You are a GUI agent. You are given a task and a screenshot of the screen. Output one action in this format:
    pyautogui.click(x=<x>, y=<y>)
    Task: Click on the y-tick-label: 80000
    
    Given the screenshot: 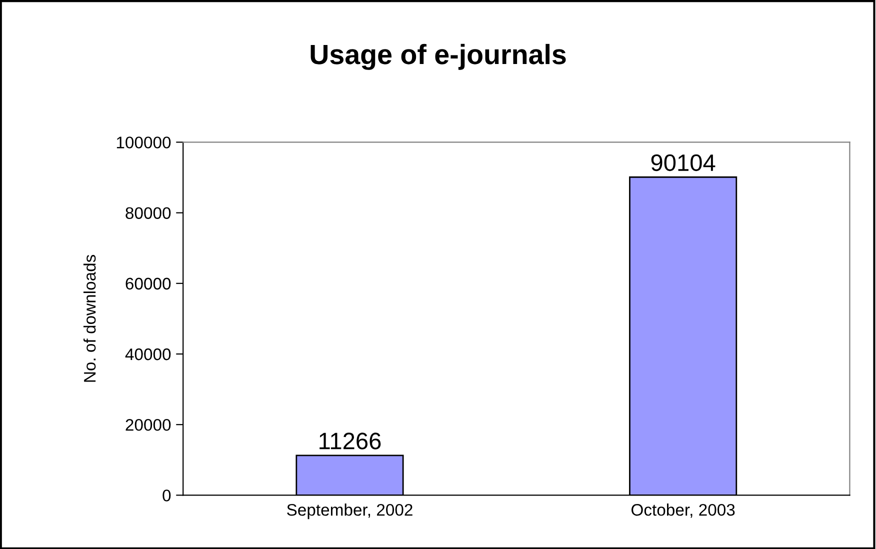 What is the action you would take?
    pyautogui.click(x=148, y=213)
    